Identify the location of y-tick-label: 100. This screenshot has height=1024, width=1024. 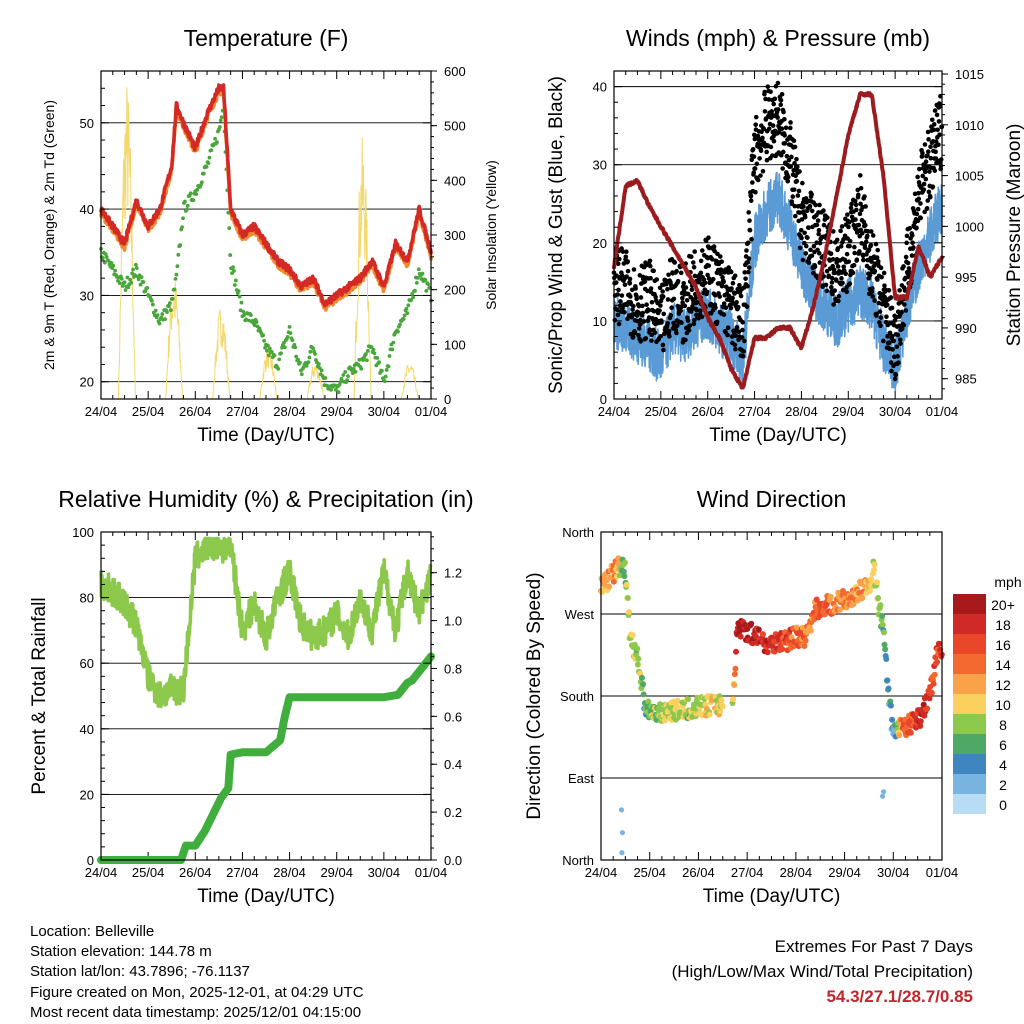
(83, 532).